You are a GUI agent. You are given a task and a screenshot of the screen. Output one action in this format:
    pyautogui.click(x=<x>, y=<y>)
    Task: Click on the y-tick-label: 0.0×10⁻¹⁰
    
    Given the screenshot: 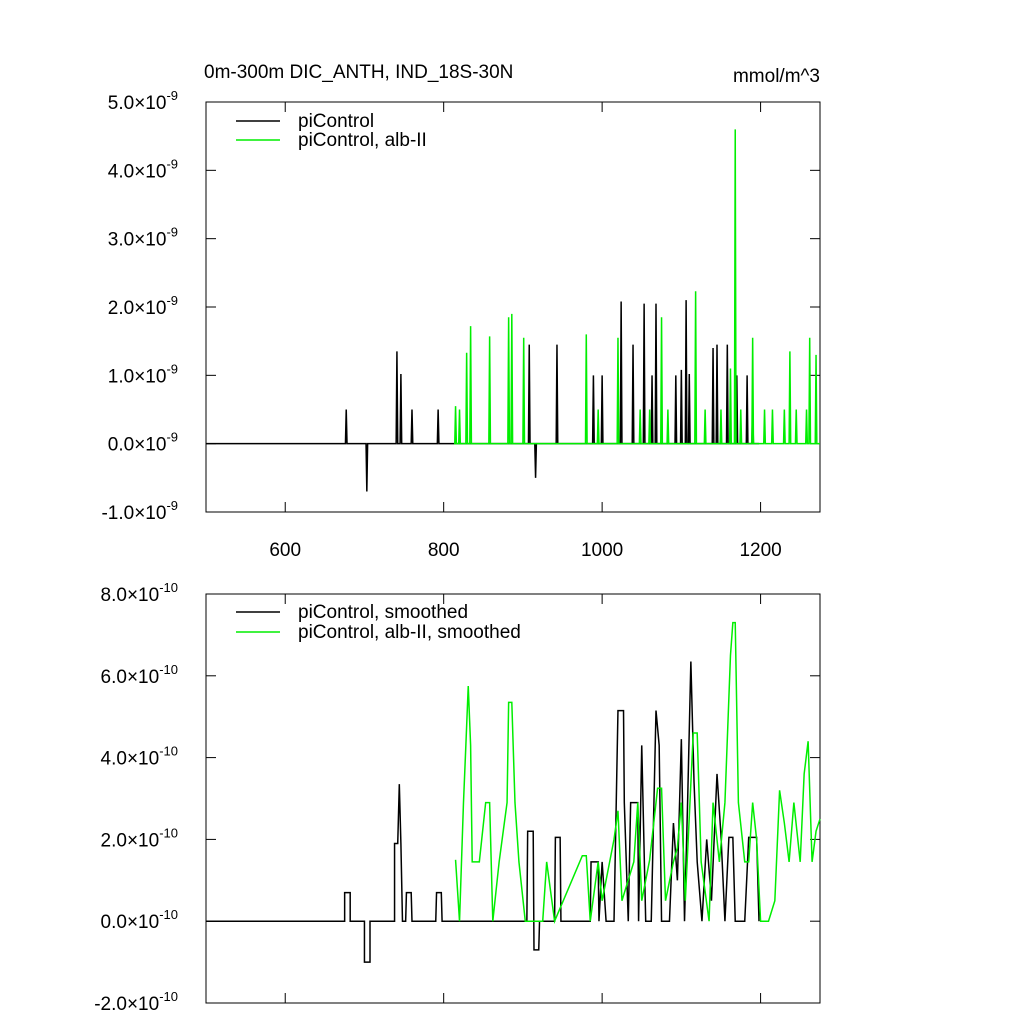 What is the action you would take?
    pyautogui.click(x=139, y=920)
    